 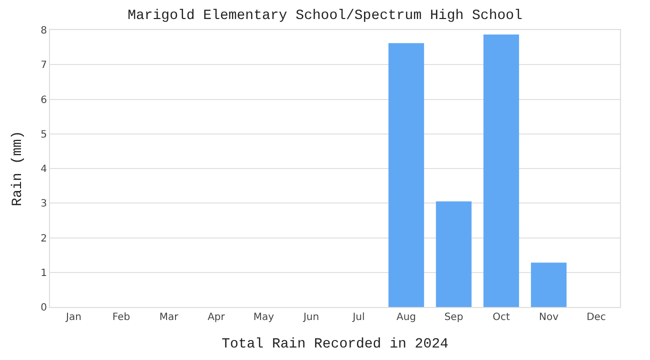 I want to click on y-axis-title: Rain (mm), so click(x=18, y=168).